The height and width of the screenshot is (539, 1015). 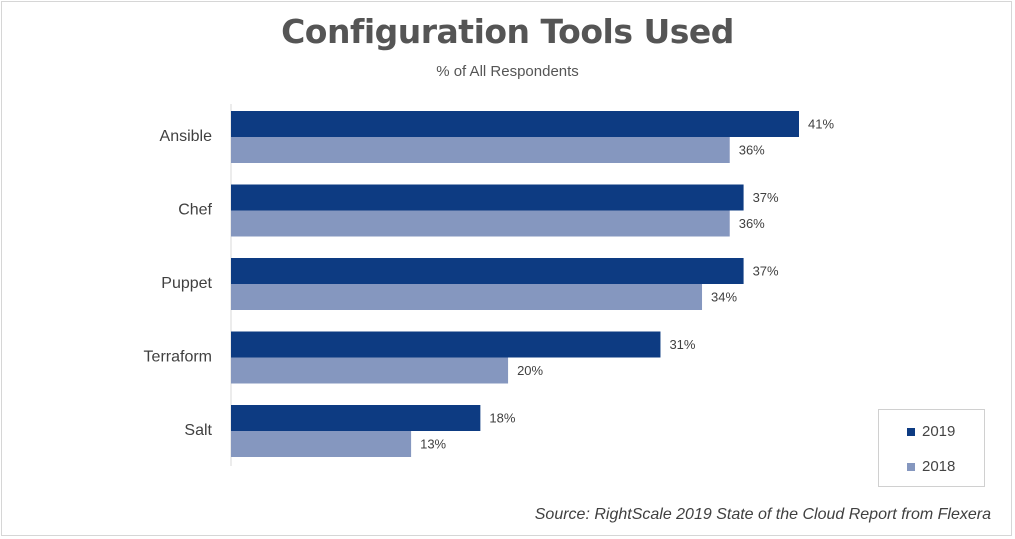 What do you see at coordinates (752, 223) in the screenshot?
I see `data-label-chef-2018: 36%` at bounding box center [752, 223].